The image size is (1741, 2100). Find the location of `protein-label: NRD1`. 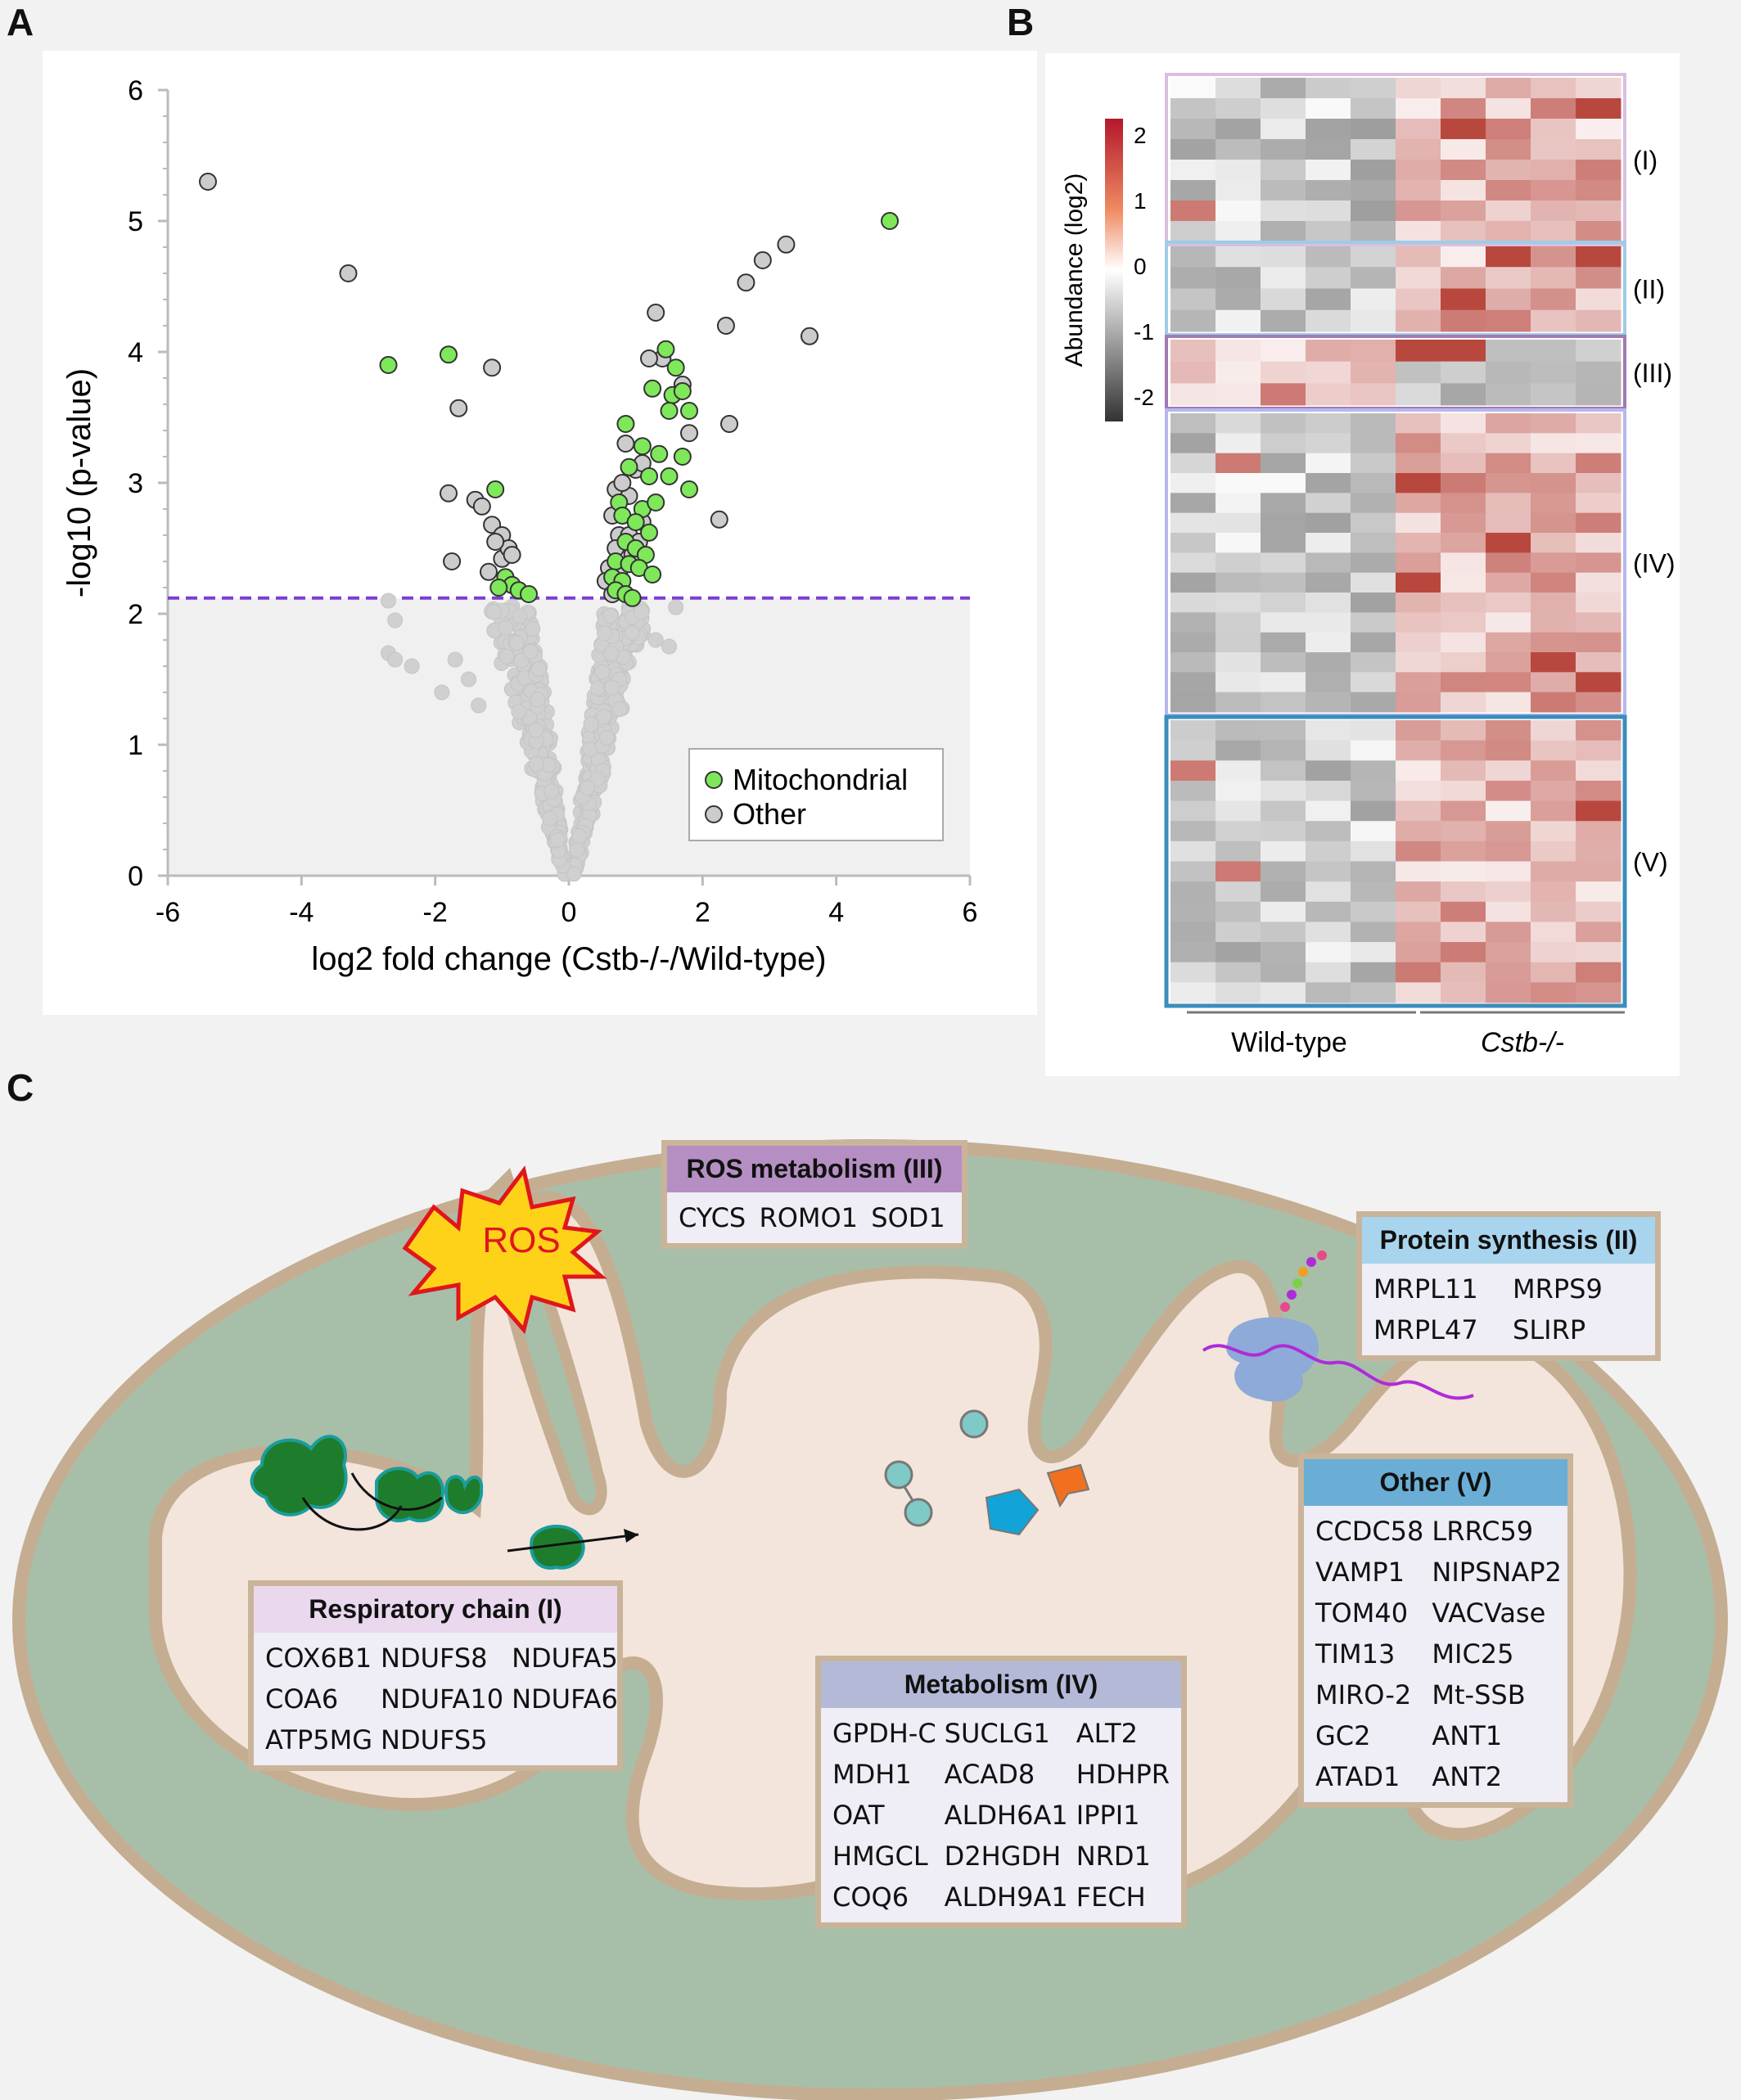

protein-label: NRD1 is located at coordinates (1113, 1856).